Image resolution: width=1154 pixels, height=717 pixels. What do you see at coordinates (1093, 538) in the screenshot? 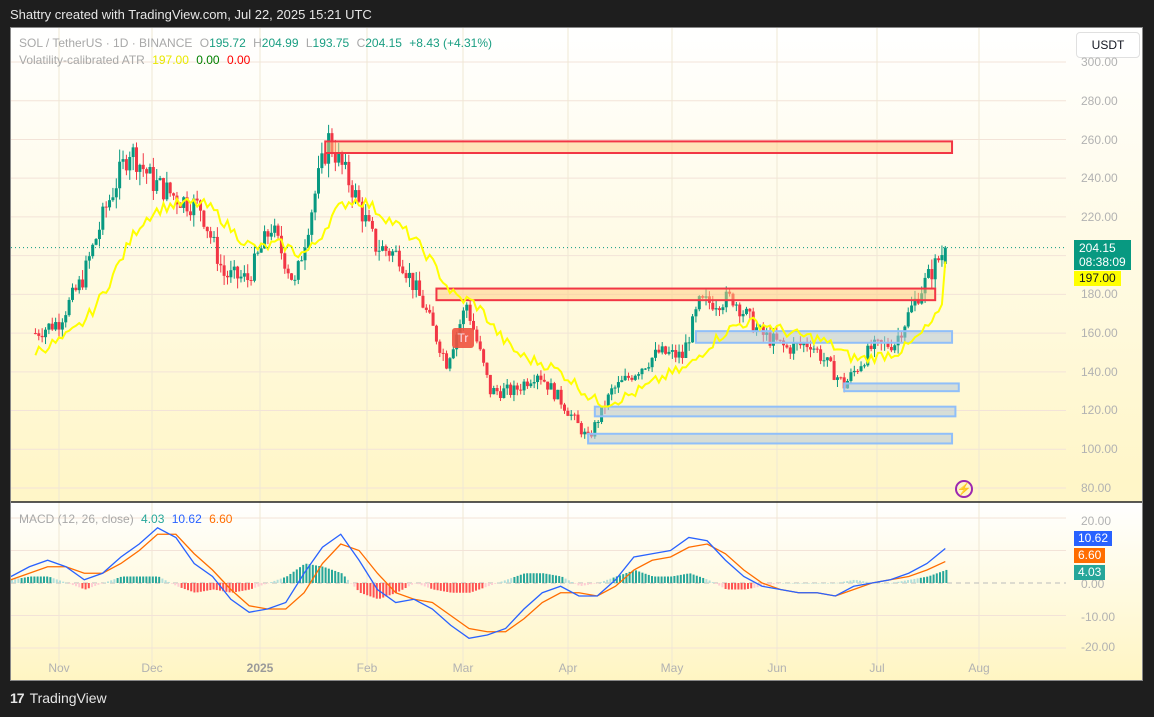
I see `macd-line-tag: 10.62` at bounding box center [1093, 538].